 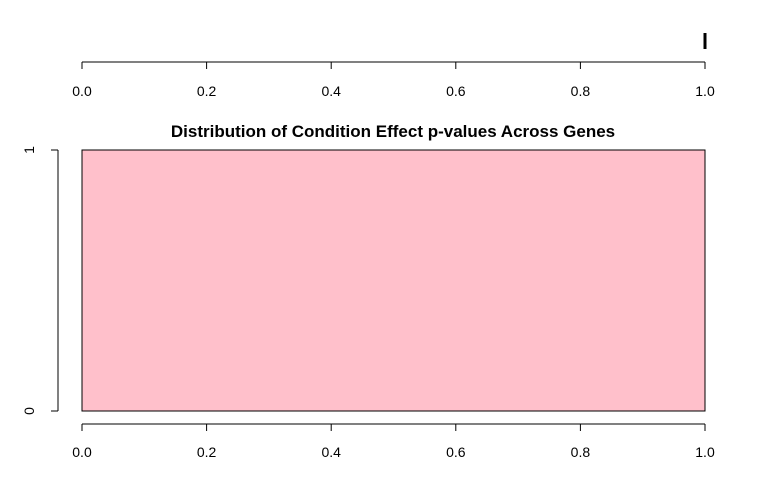 I want to click on histogram-y-axis-ticks: 01, so click(x=39, y=280).